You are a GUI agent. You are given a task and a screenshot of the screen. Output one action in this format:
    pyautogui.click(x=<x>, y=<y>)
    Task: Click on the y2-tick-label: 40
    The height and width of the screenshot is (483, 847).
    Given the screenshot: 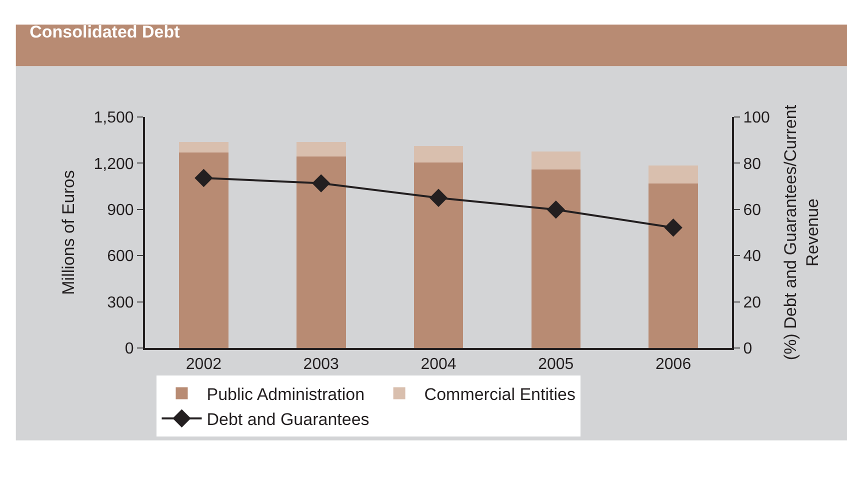 What is the action you would take?
    pyautogui.click(x=752, y=257)
    